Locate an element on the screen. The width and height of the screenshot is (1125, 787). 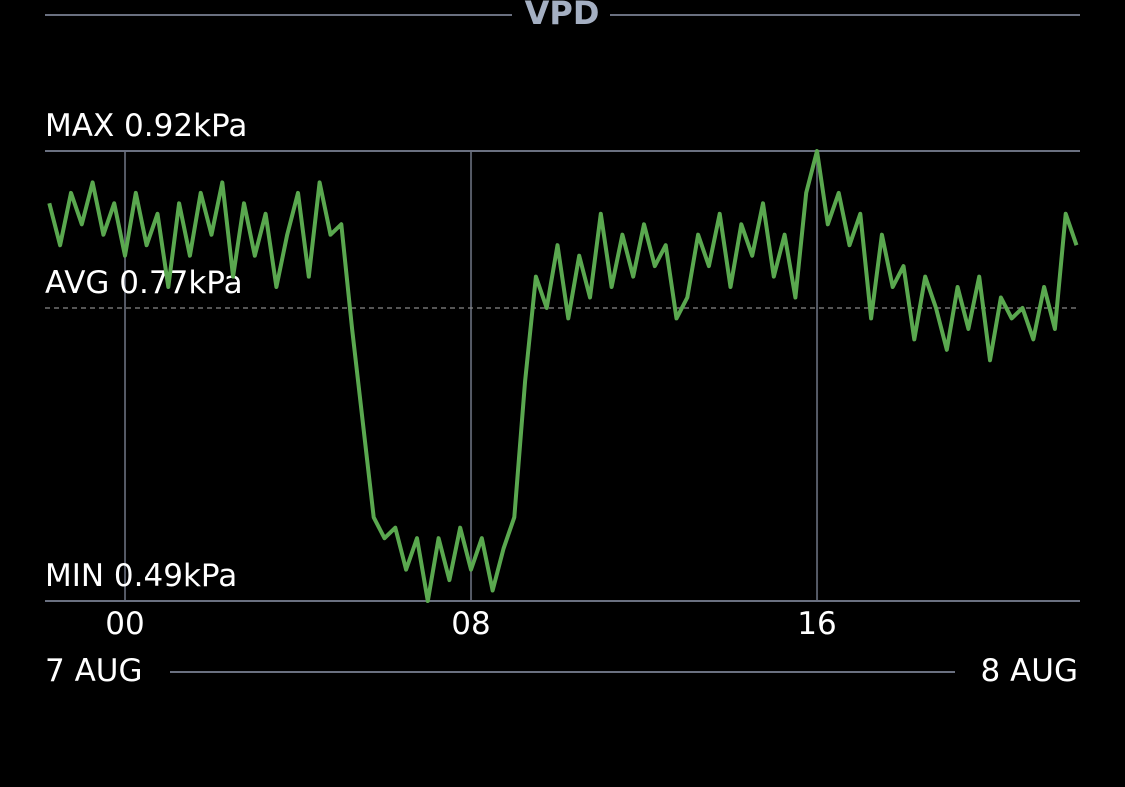
y-tick-label: AVG 0.77kPa is located at coordinates (144, 283).